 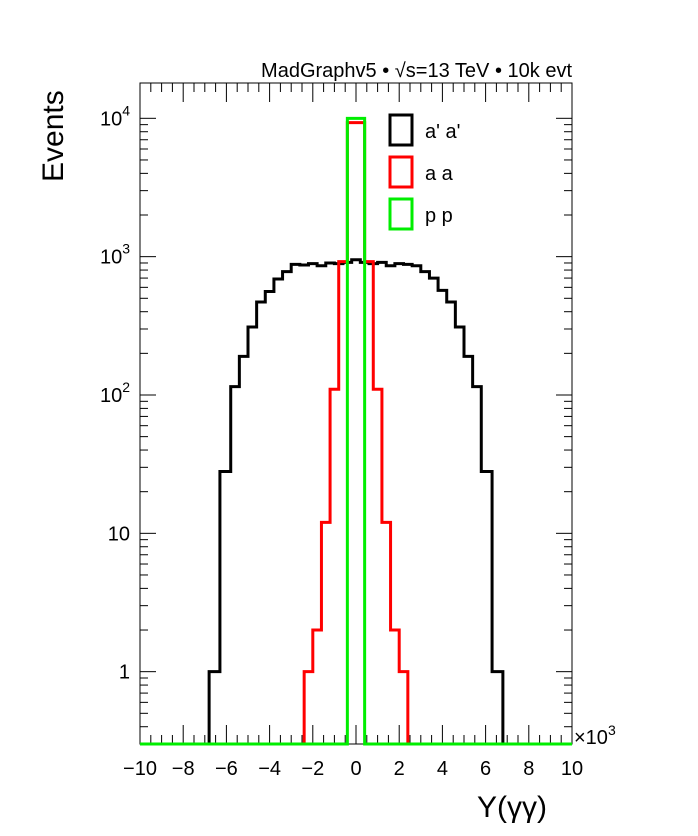 I want to click on x-tick-label: −10, so click(x=140, y=769).